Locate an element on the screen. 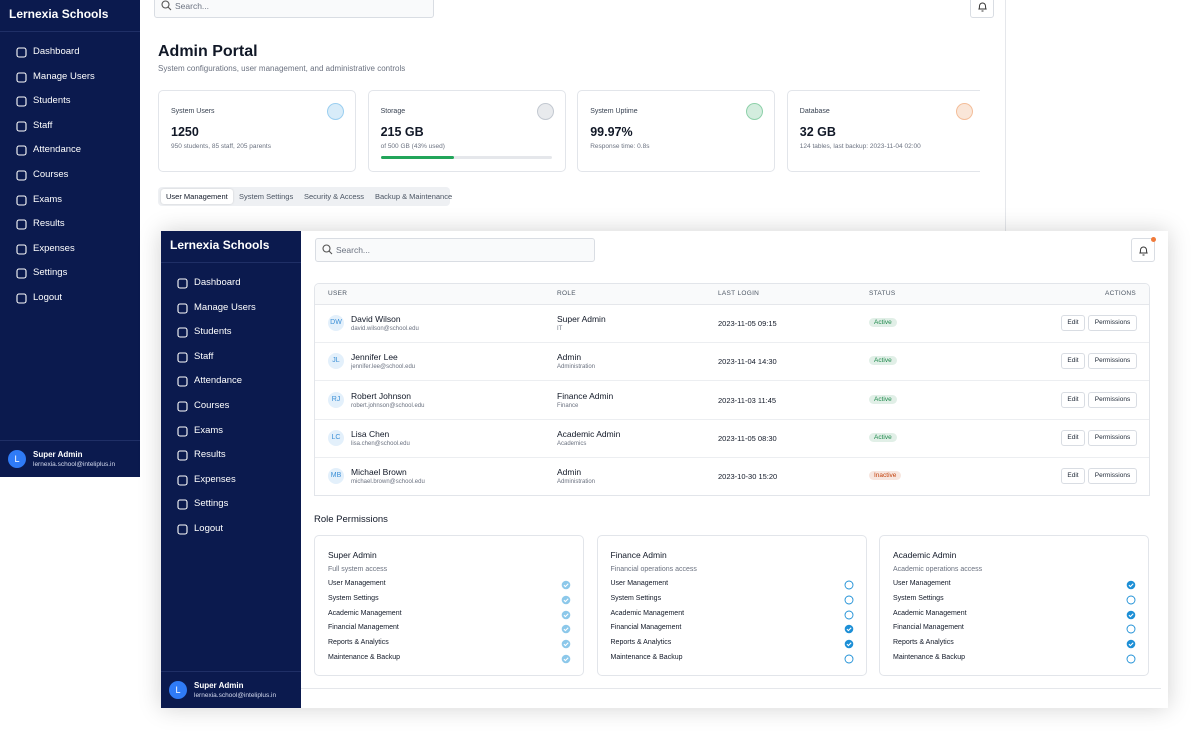  tab: System Settings is located at coordinates (266, 196).